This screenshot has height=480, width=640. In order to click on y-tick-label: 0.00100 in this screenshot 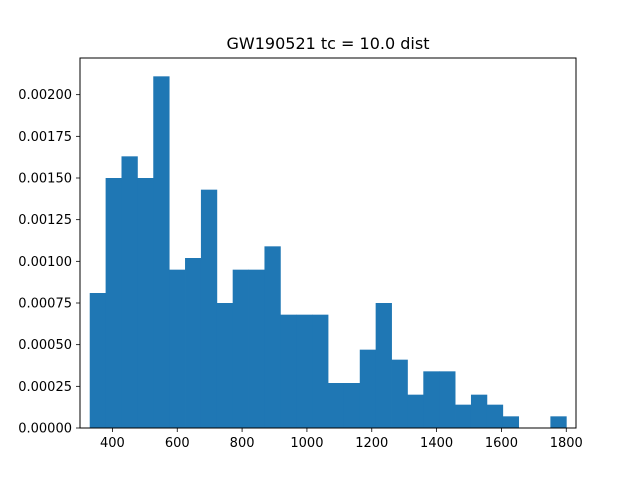, I will do `click(45, 262)`.